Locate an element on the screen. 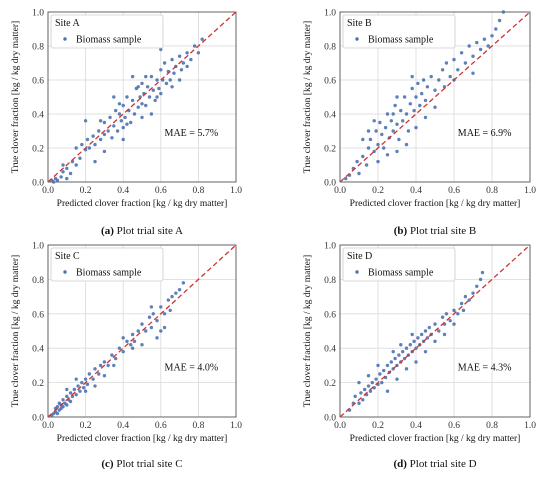 Image resolution: width=550 pixels, height=486 pixels. mae-annotation: MAE = 5.7% is located at coordinates (192, 133).